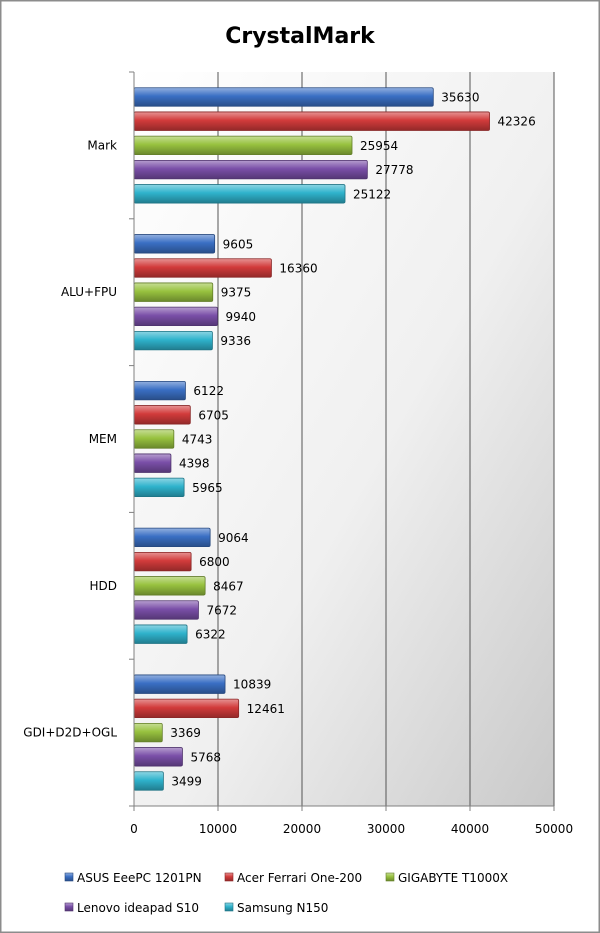 The height and width of the screenshot is (933, 600). Describe the element at coordinates (298, 269) in the screenshot. I see `data-label: 16360` at that location.